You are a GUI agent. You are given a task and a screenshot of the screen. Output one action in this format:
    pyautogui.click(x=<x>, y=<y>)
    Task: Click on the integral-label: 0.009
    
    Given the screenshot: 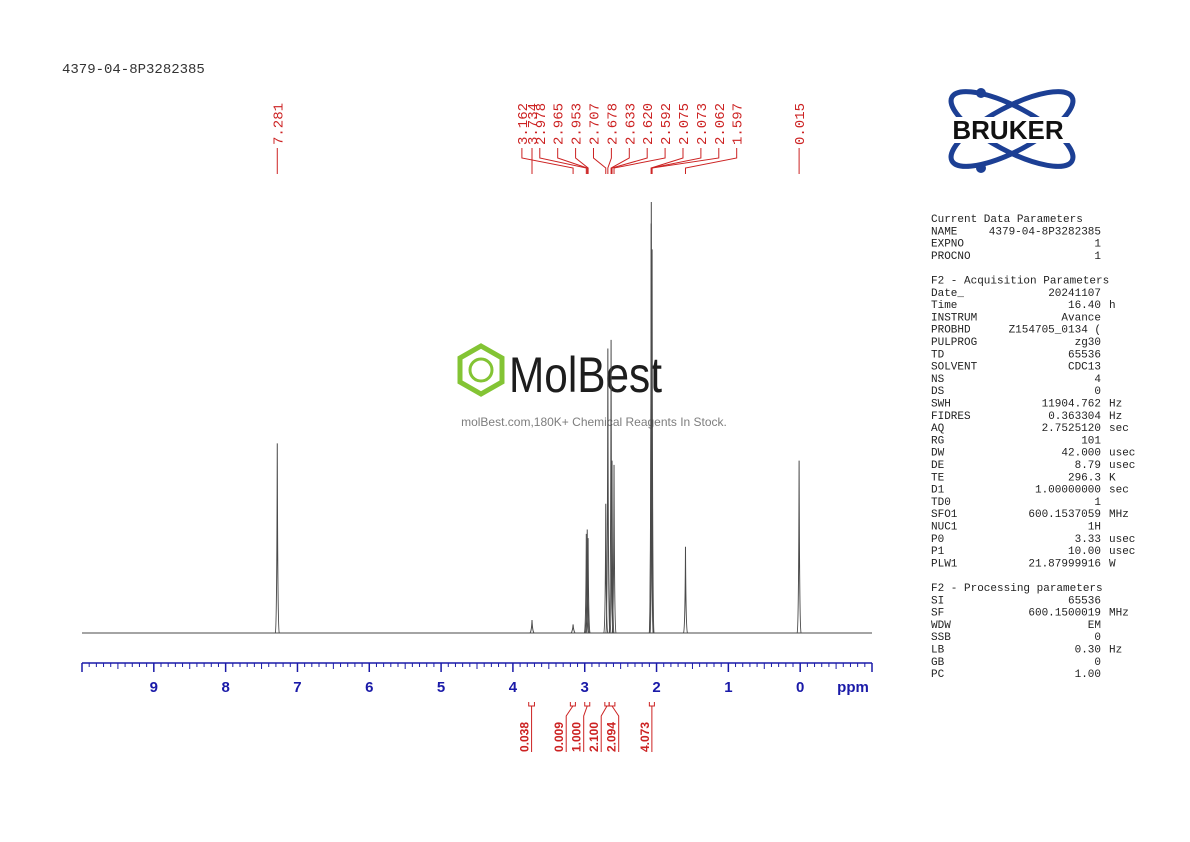 What is the action you would take?
    pyautogui.click(x=559, y=737)
    